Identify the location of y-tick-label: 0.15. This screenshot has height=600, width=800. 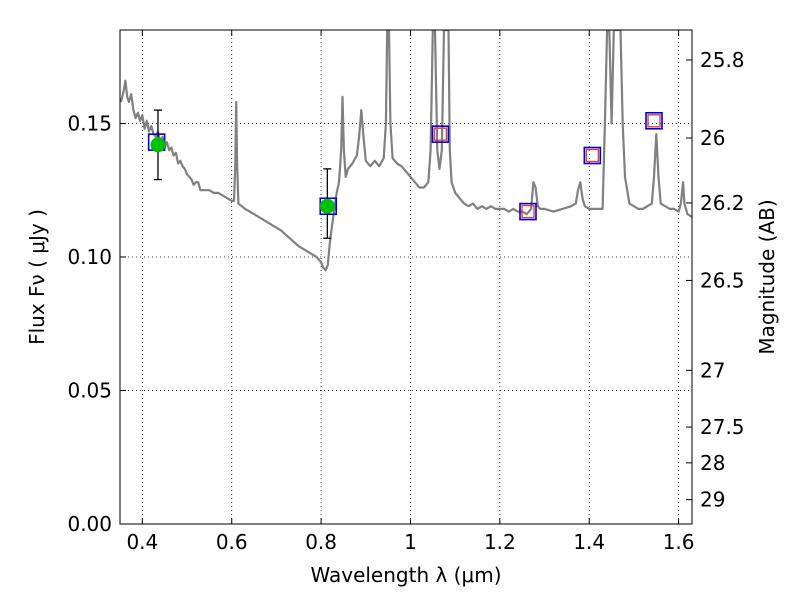
(89, 123).